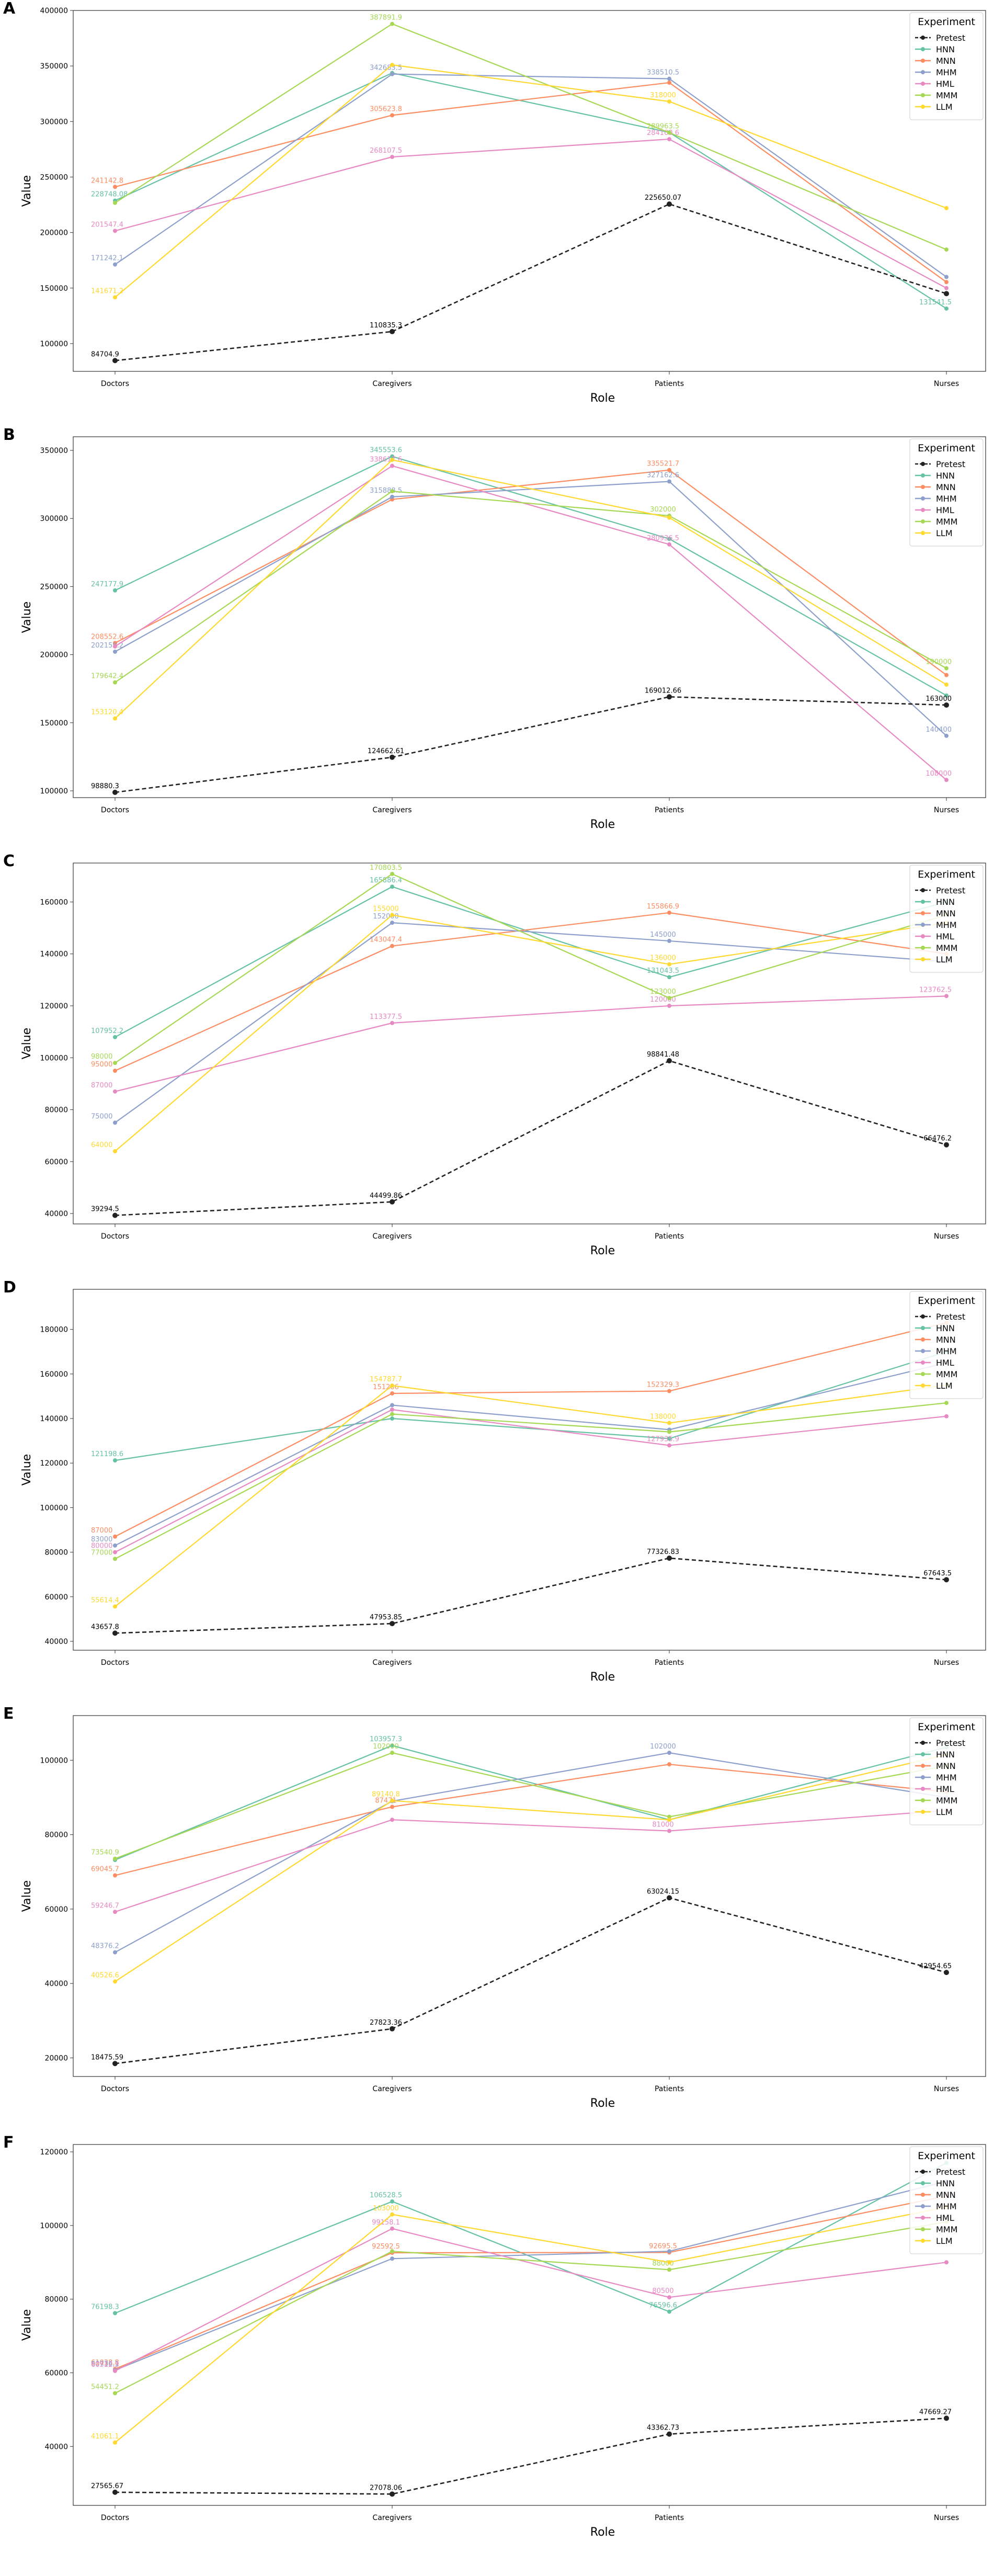  Describe the element at coordinates (105, 1870) in the screenshot. I see `data-label: 69045.7` at that location.